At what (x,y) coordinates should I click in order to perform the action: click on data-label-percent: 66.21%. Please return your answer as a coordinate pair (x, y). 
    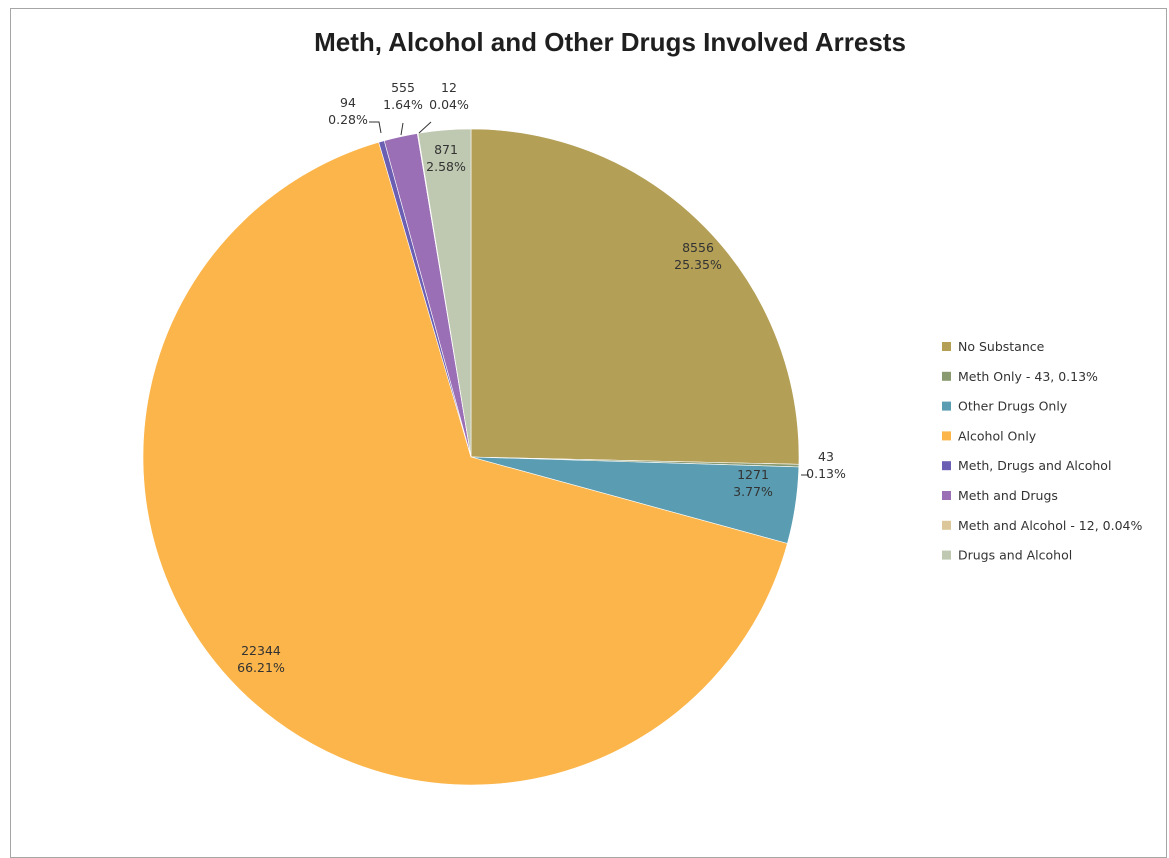
    Looking at the image, I should click on (261, 667).